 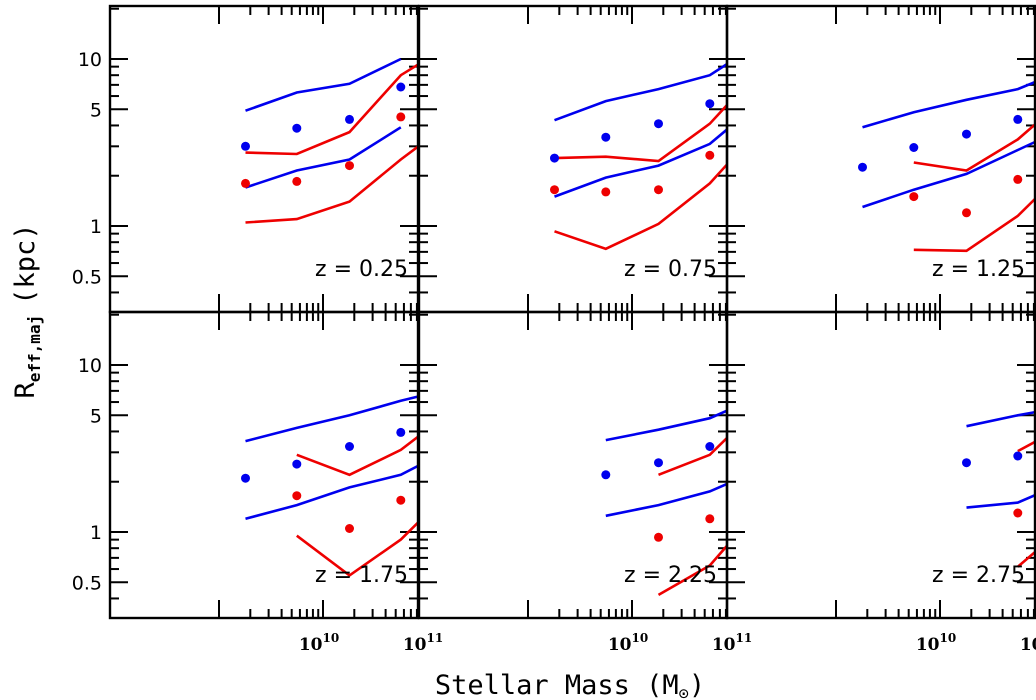 I want to click on redshift-label: z = 0.25, so click(x=361, y=269).